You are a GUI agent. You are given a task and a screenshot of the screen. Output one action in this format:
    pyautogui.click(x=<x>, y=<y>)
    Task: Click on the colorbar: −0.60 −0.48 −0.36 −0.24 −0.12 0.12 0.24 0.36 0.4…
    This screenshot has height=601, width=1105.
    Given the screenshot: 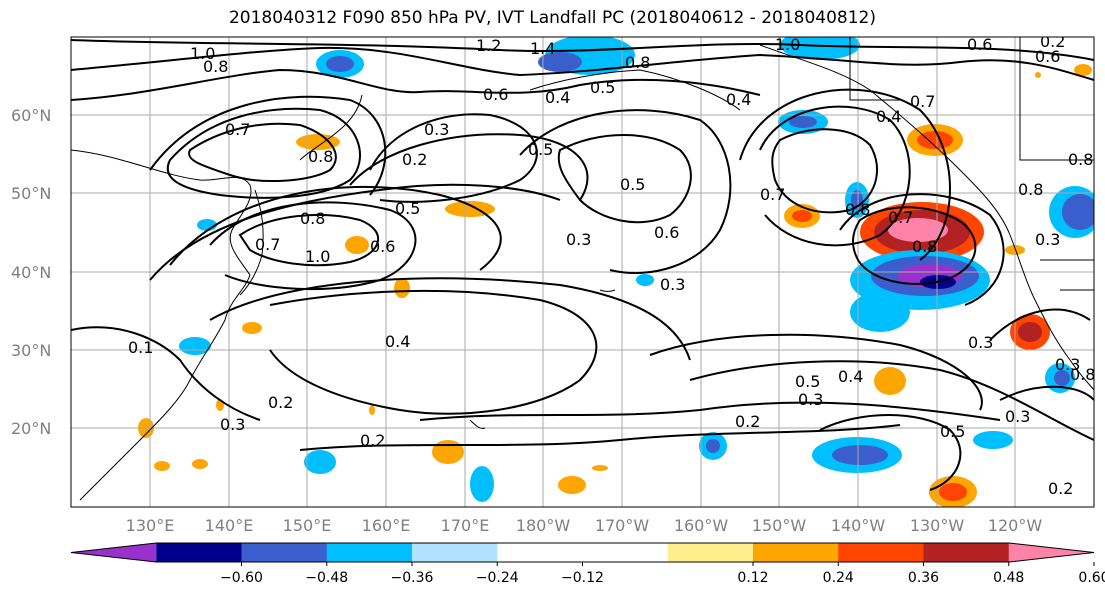 What is the action you would take?
    pyautogui.click(x=587, y=564)
    